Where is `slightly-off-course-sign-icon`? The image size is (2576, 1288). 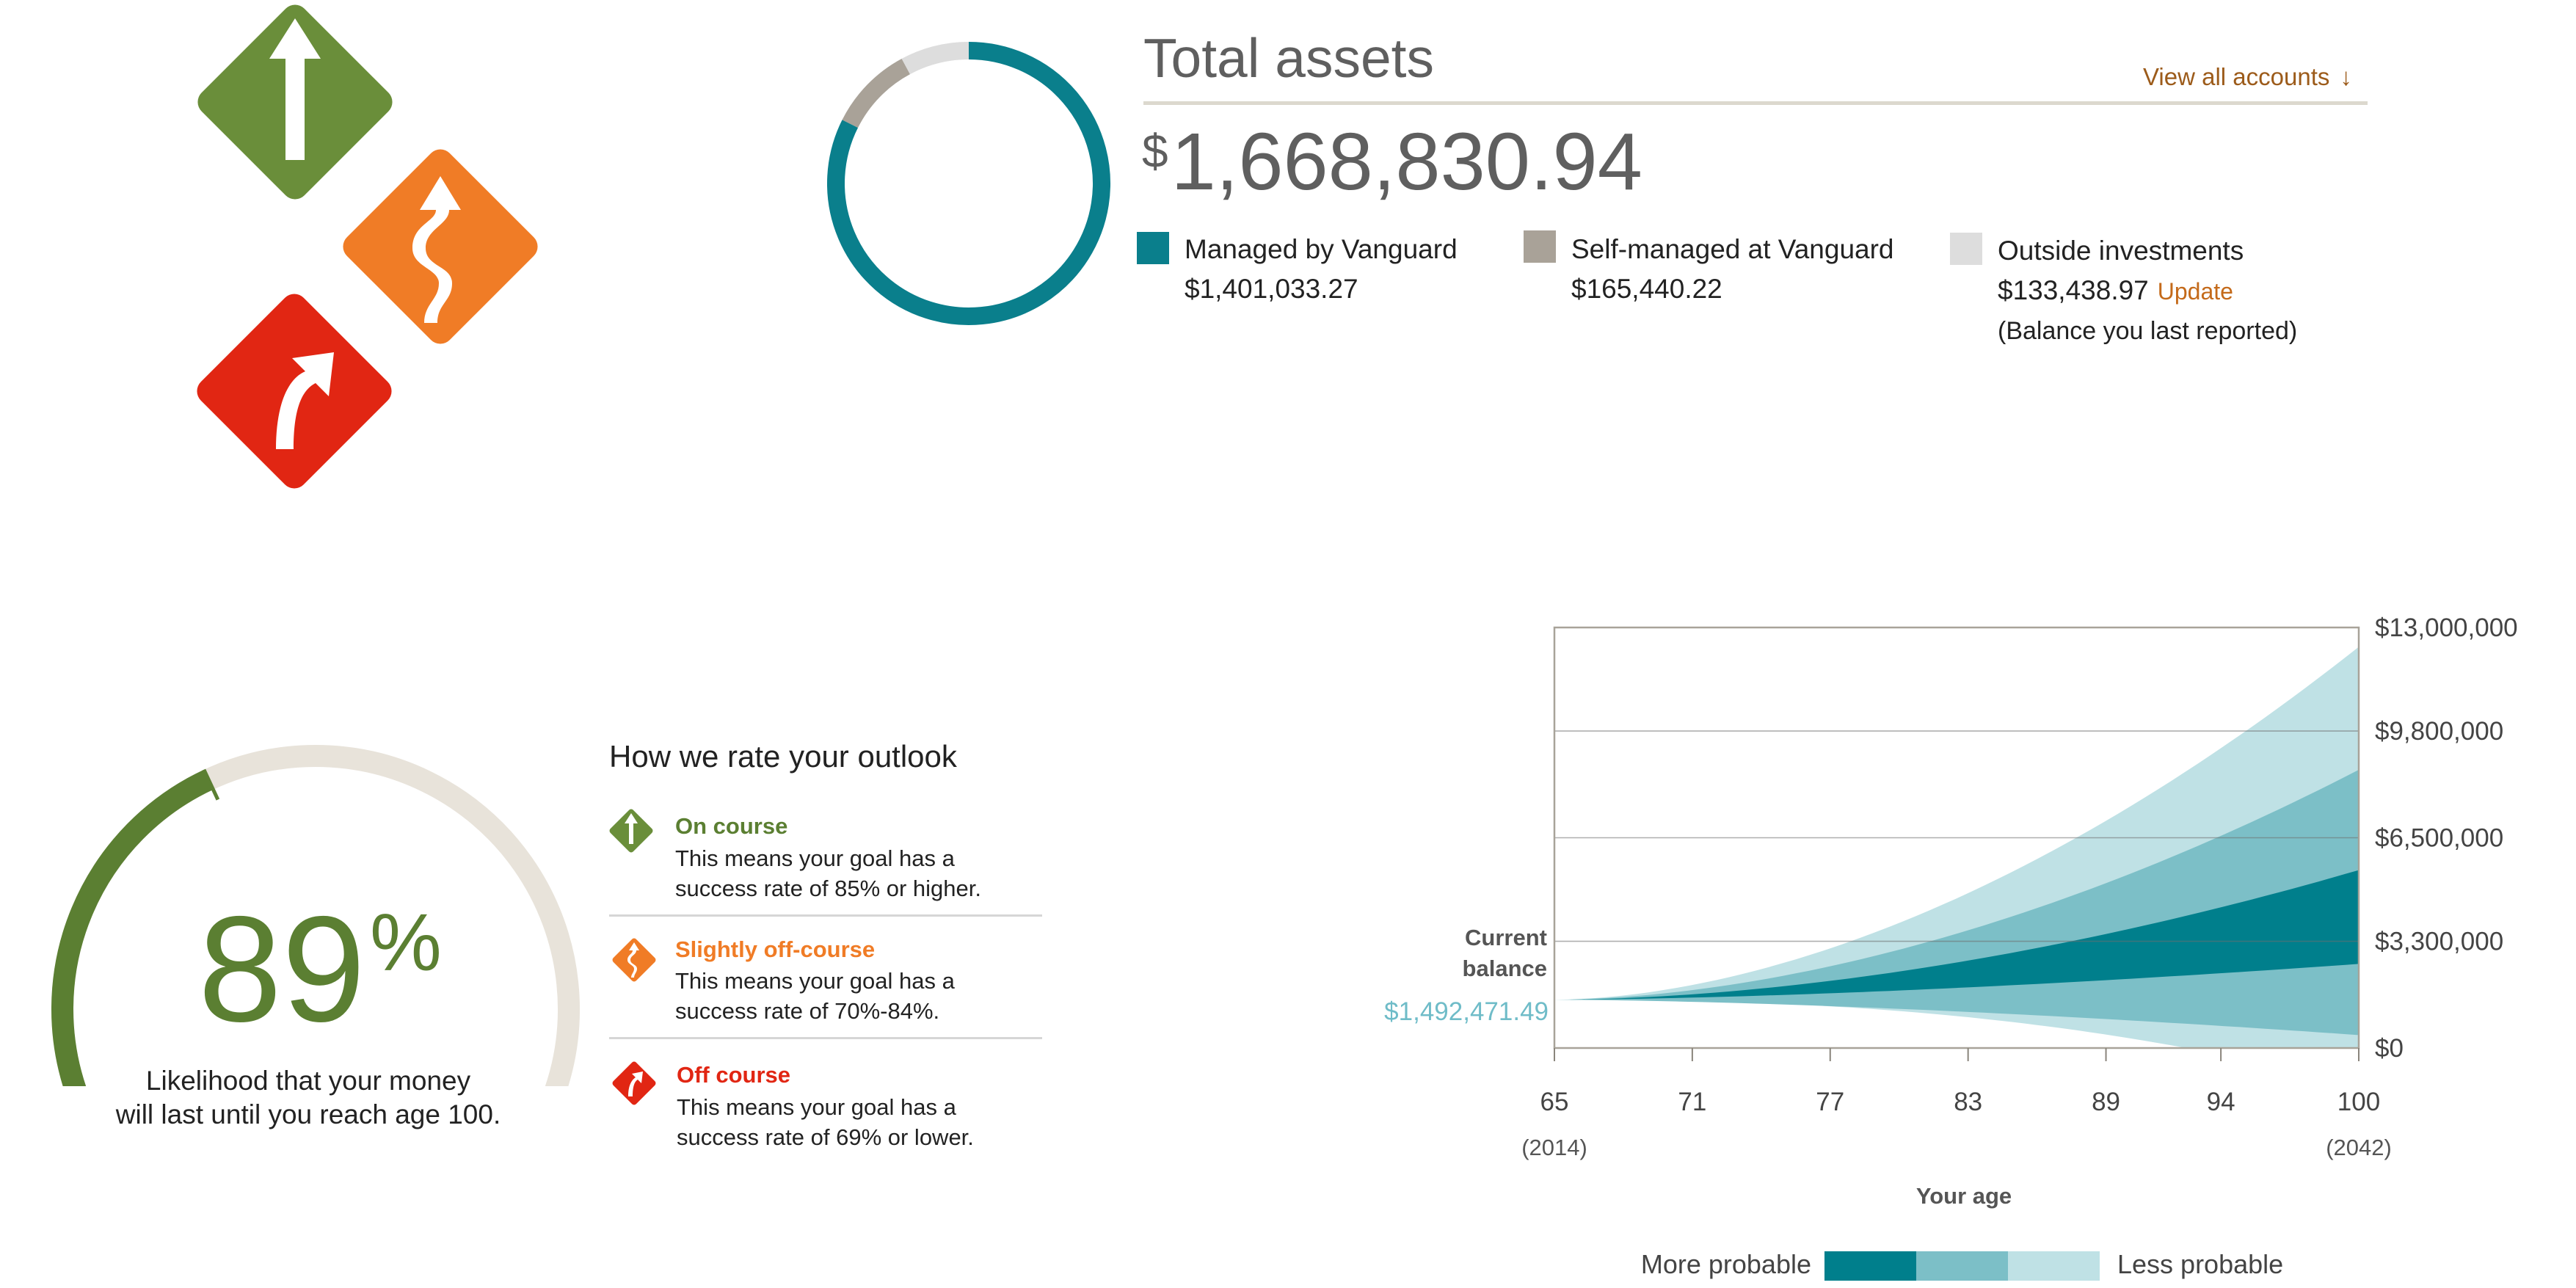
slightly-off-course-sign-icon is located at coordinates (440, 246).